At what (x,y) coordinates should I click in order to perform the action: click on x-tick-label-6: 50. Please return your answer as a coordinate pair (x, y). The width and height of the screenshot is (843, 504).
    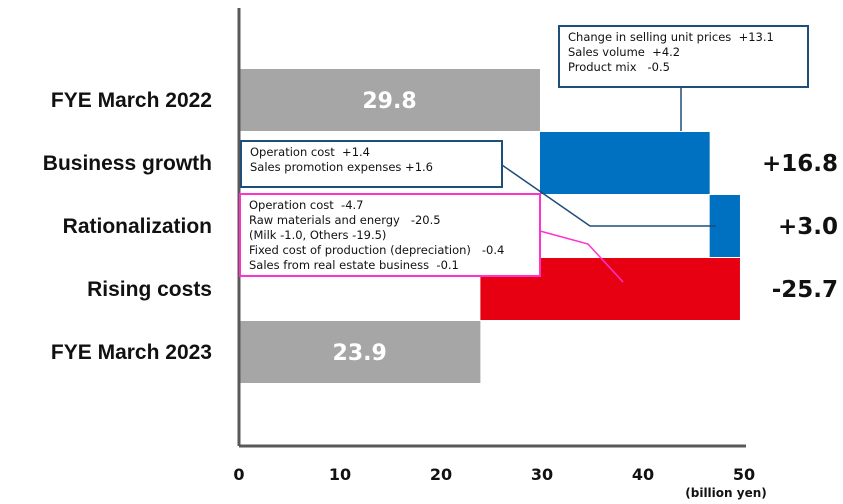
    Looking at the image, I should click on (744, 474).